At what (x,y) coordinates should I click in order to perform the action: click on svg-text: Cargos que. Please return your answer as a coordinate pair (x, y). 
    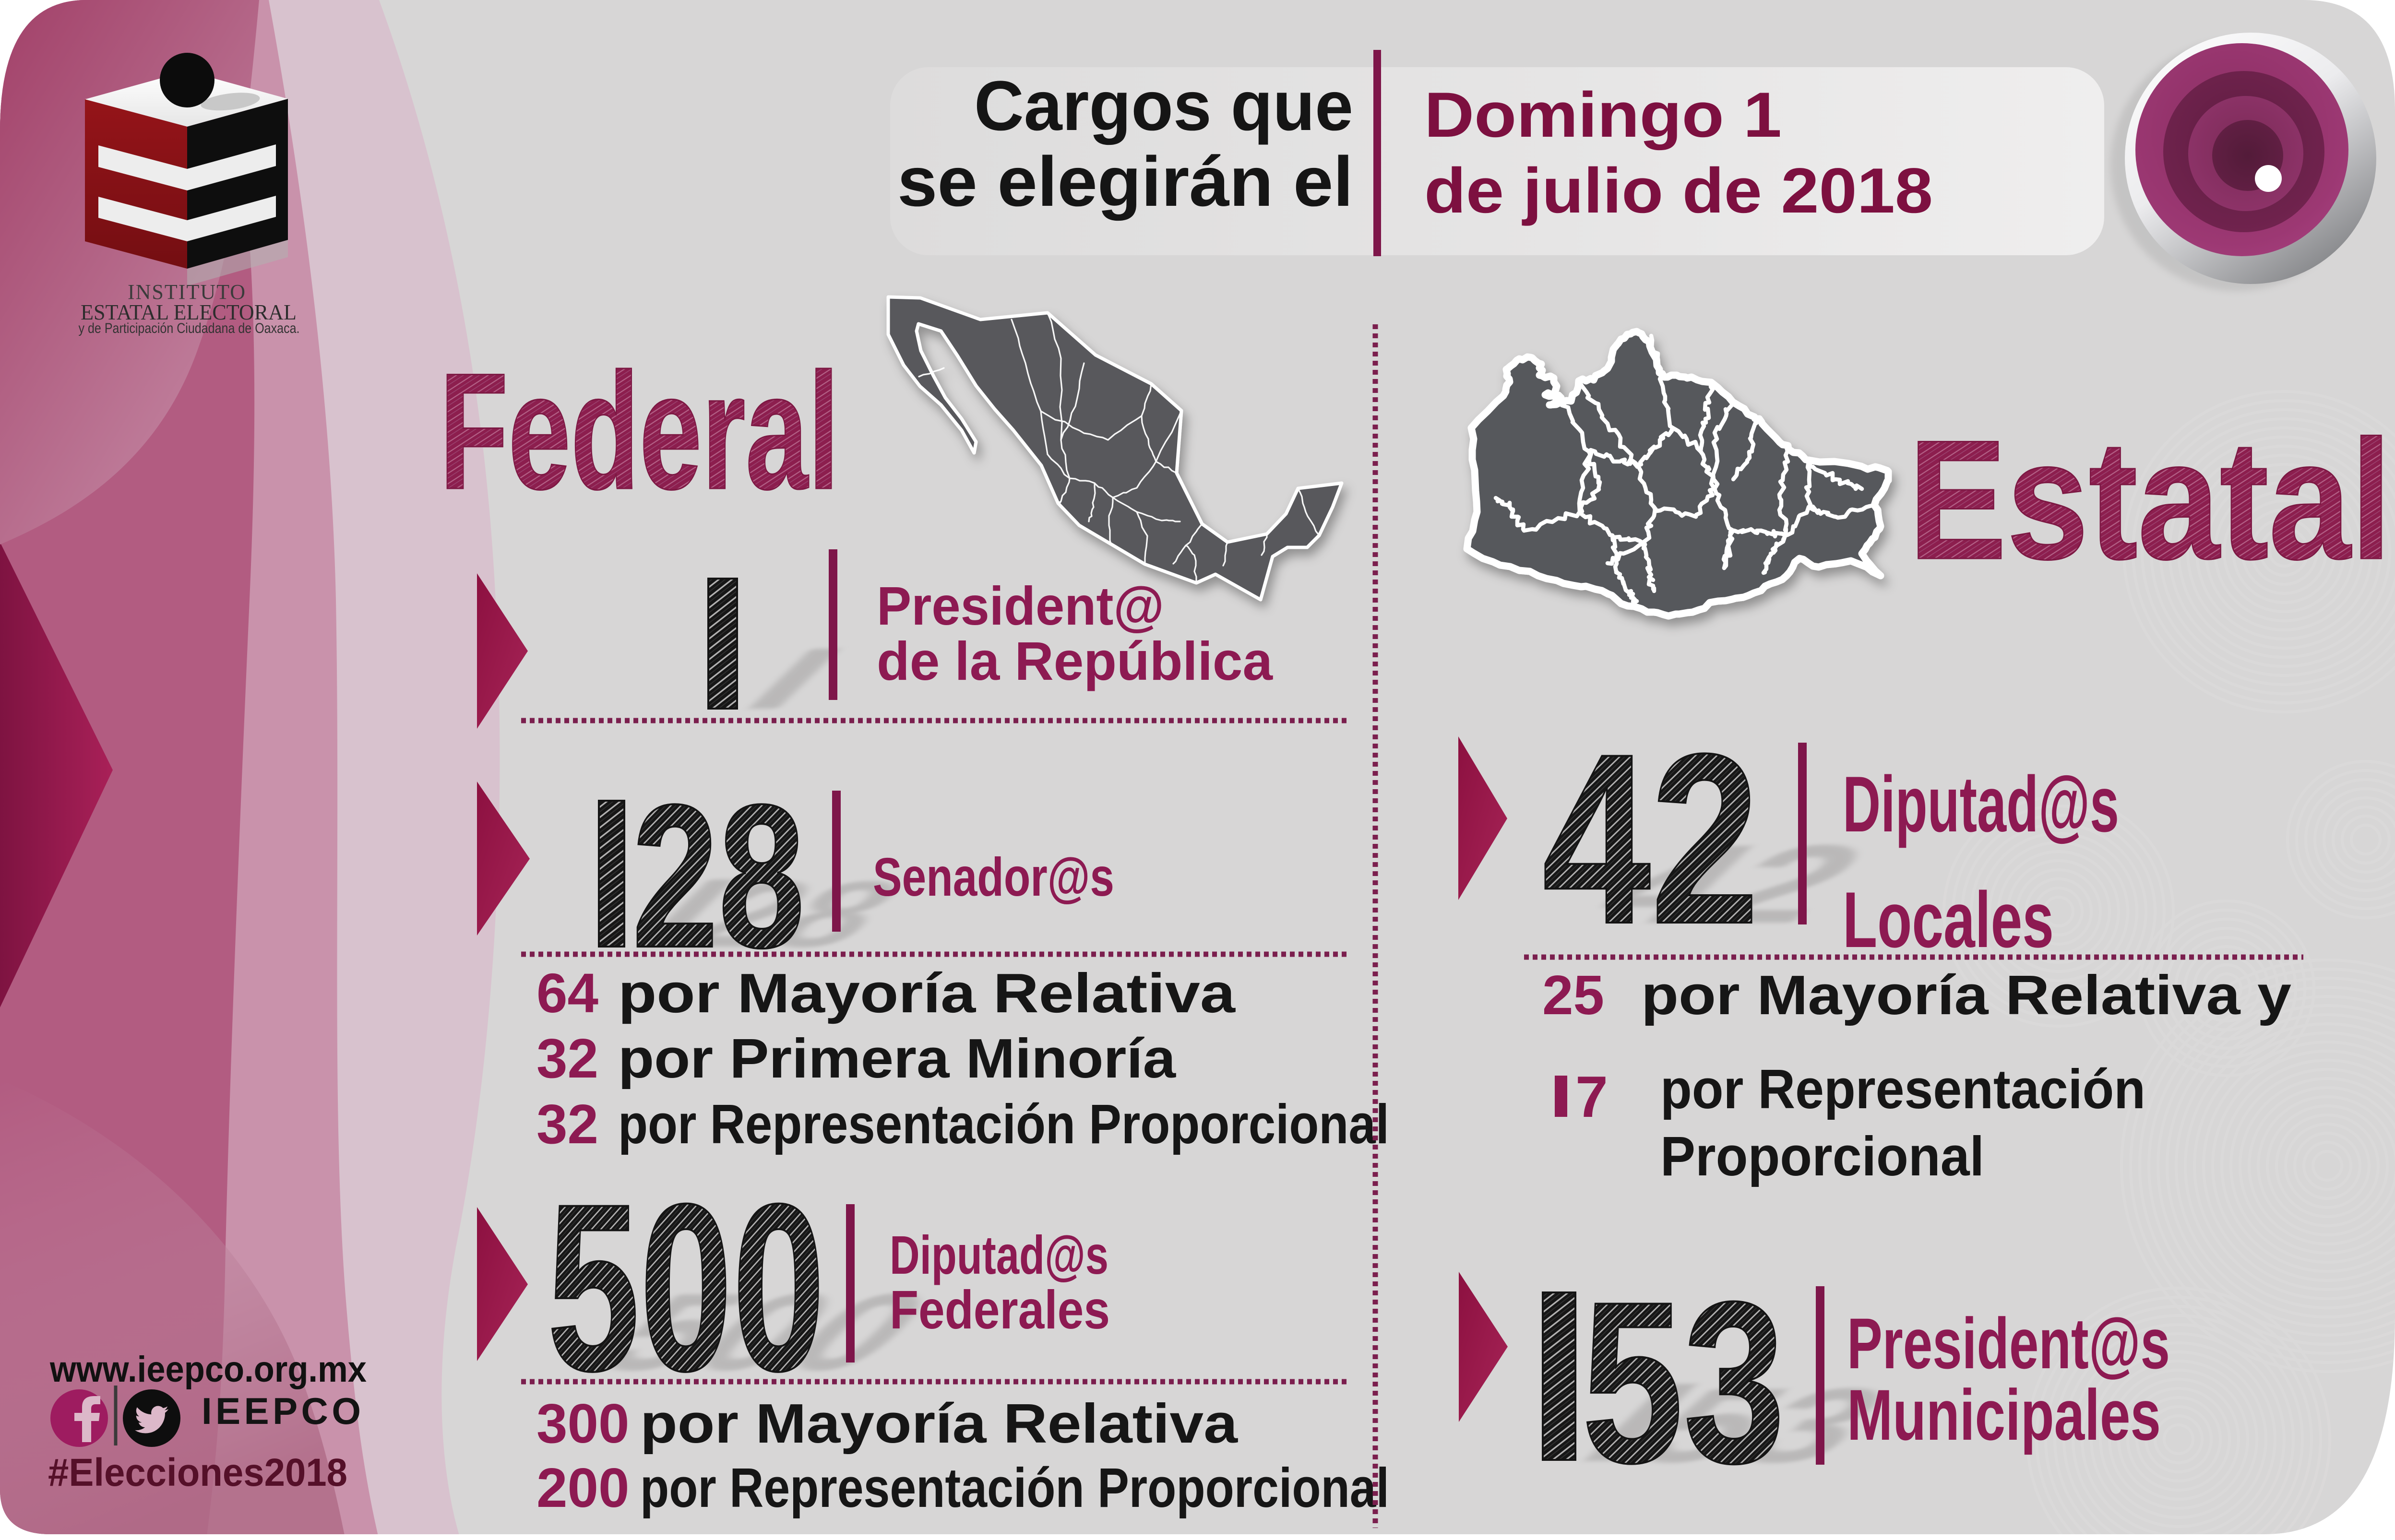
    Looking at the image, I should click on (1164, 106).